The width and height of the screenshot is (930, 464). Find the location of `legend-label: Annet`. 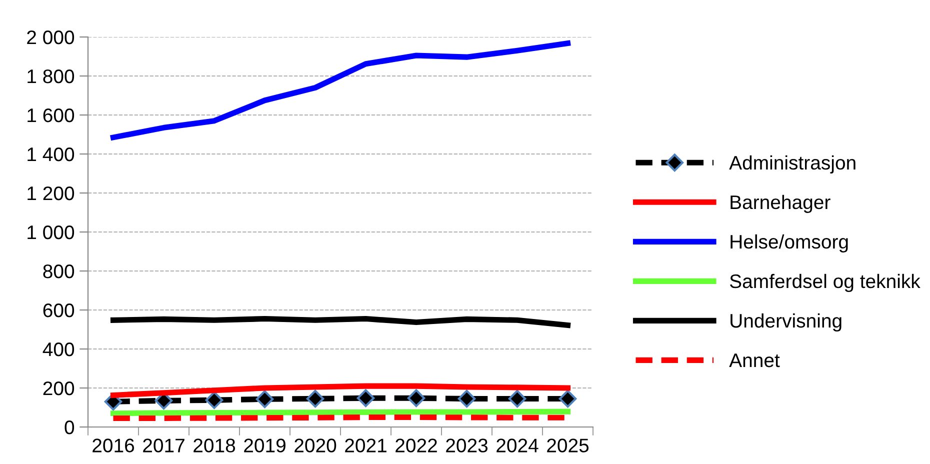

legend-label: Annet is located at coordinates (754, 361).